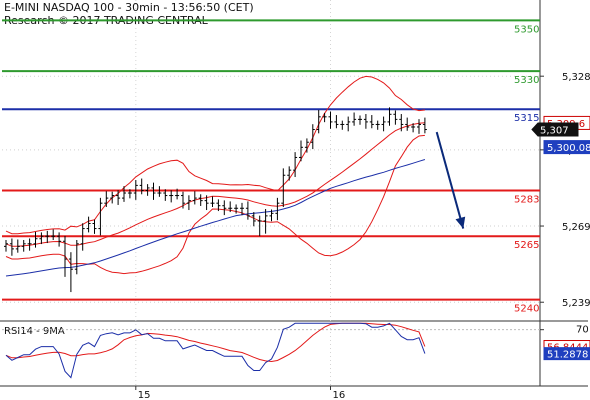 This screenshot has width=590, height=400. I want to click on rsi-line, so click(215, 350).